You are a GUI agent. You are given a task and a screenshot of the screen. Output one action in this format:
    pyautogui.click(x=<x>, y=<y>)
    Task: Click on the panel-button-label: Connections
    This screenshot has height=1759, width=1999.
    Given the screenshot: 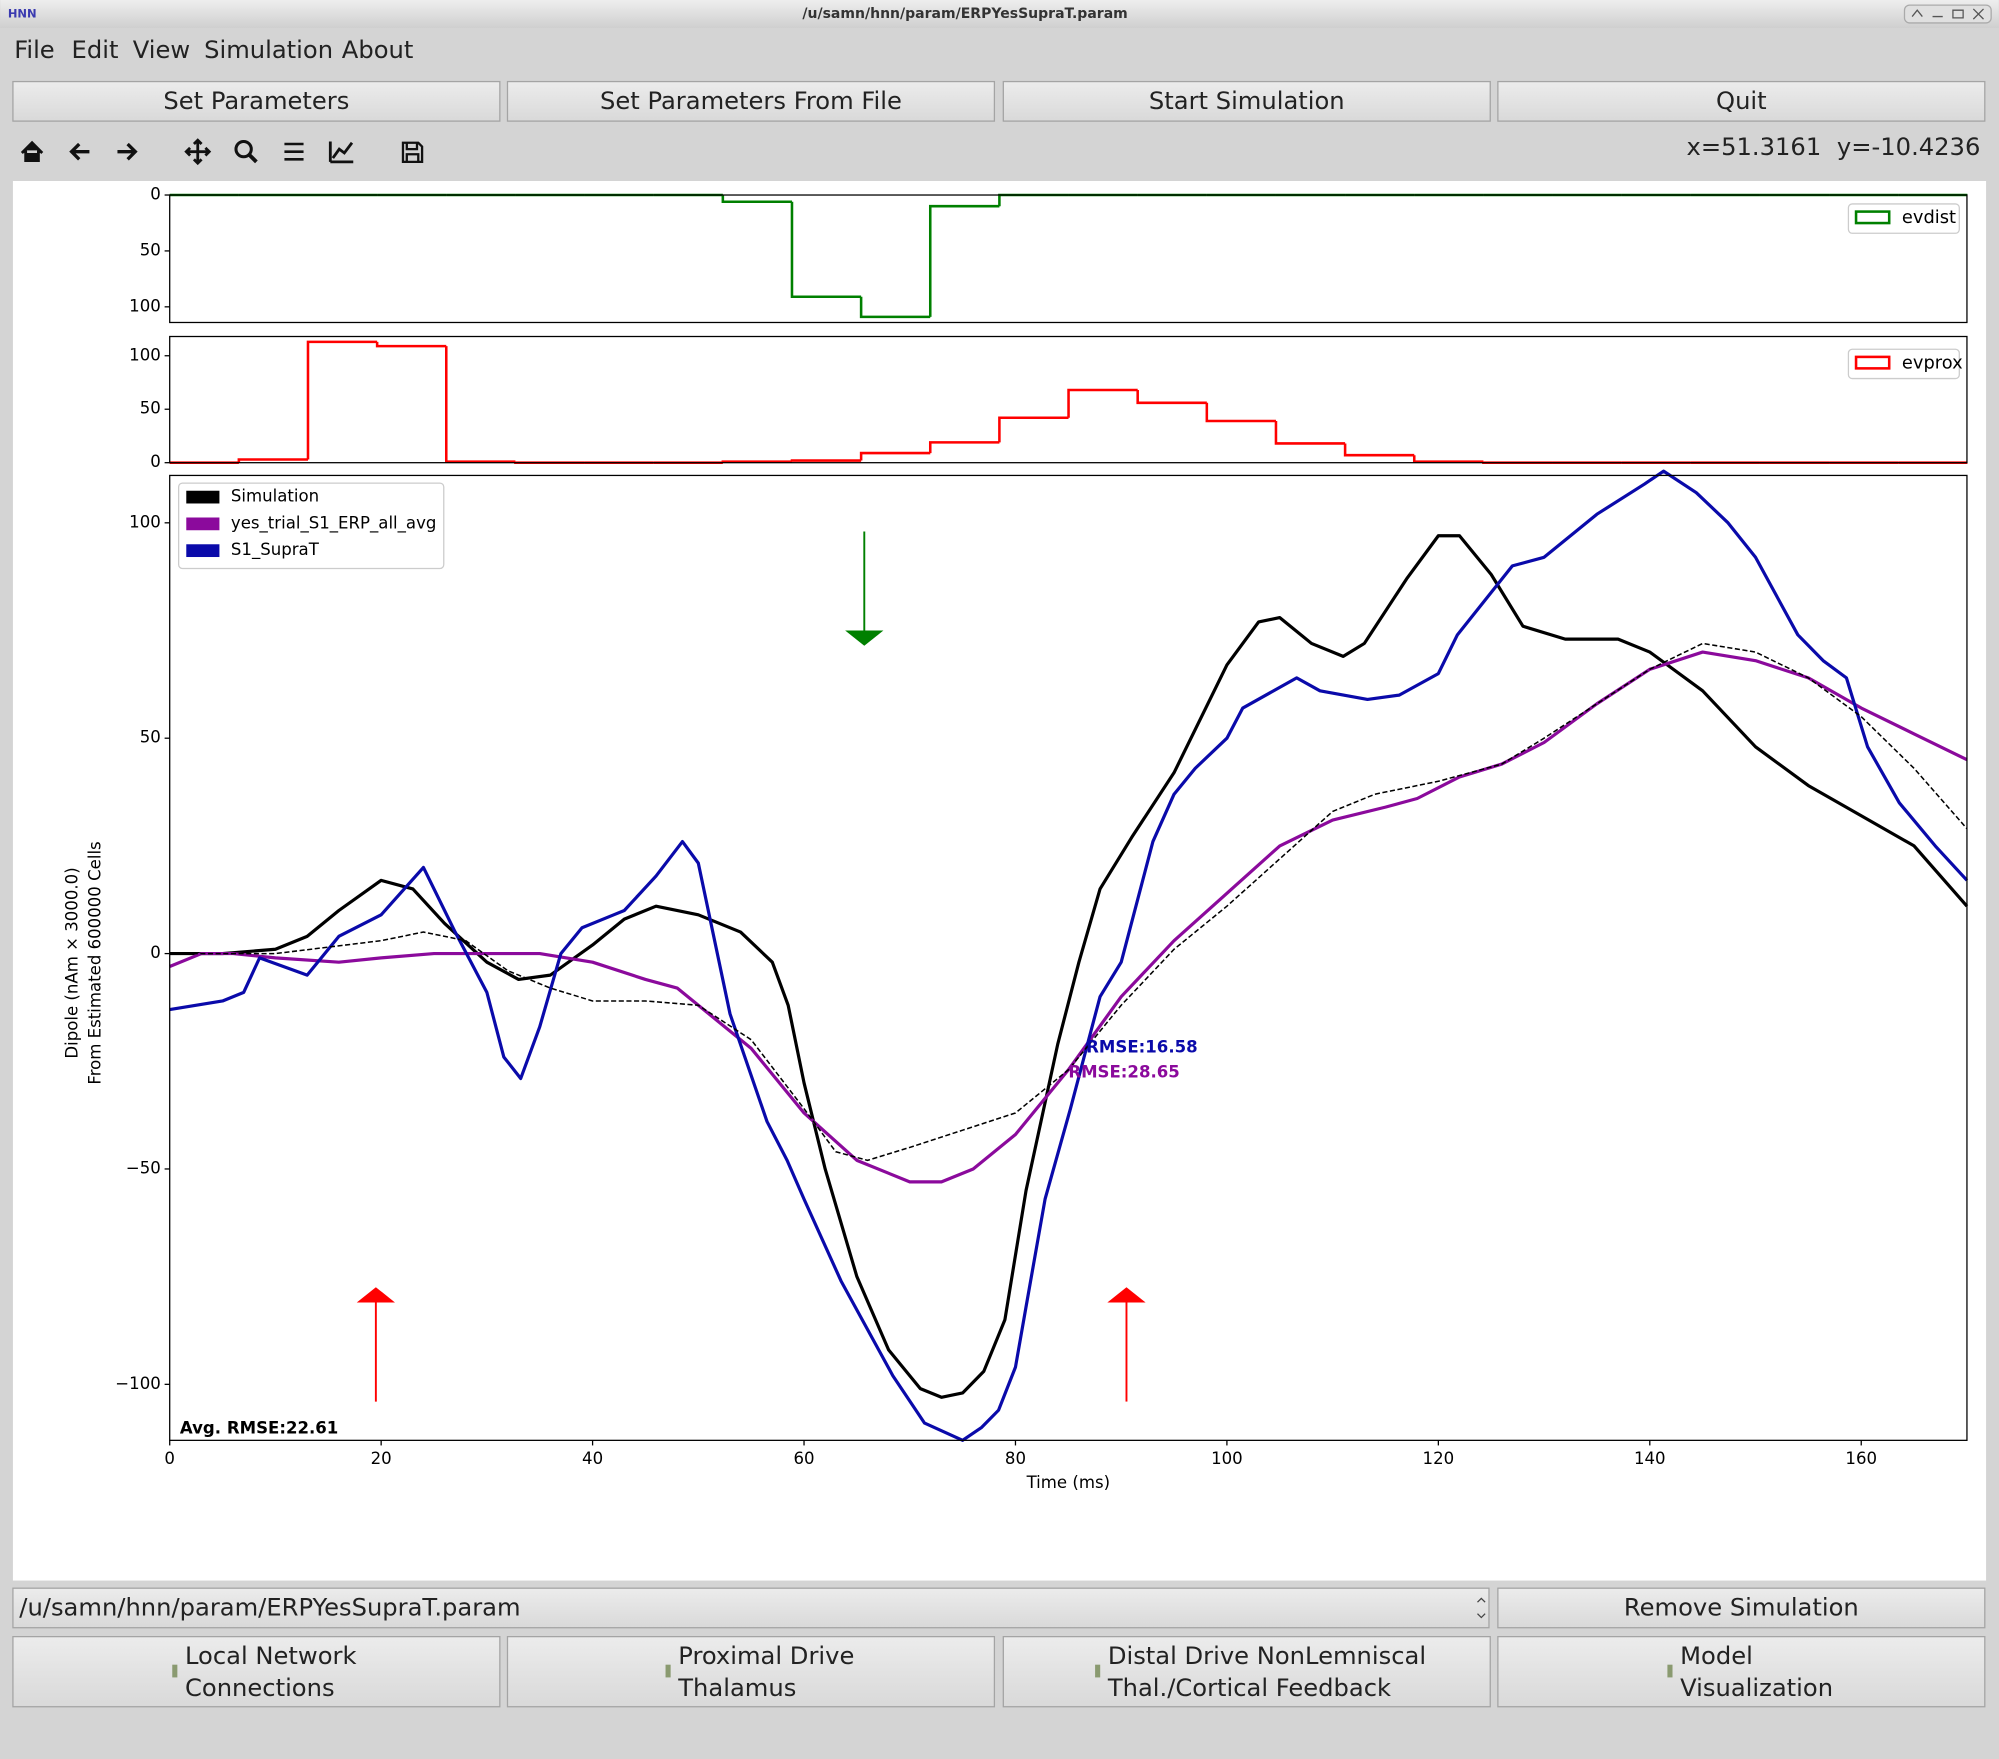 What is the action you would take?
    pyautogui.click(x=260, y=1688)
    